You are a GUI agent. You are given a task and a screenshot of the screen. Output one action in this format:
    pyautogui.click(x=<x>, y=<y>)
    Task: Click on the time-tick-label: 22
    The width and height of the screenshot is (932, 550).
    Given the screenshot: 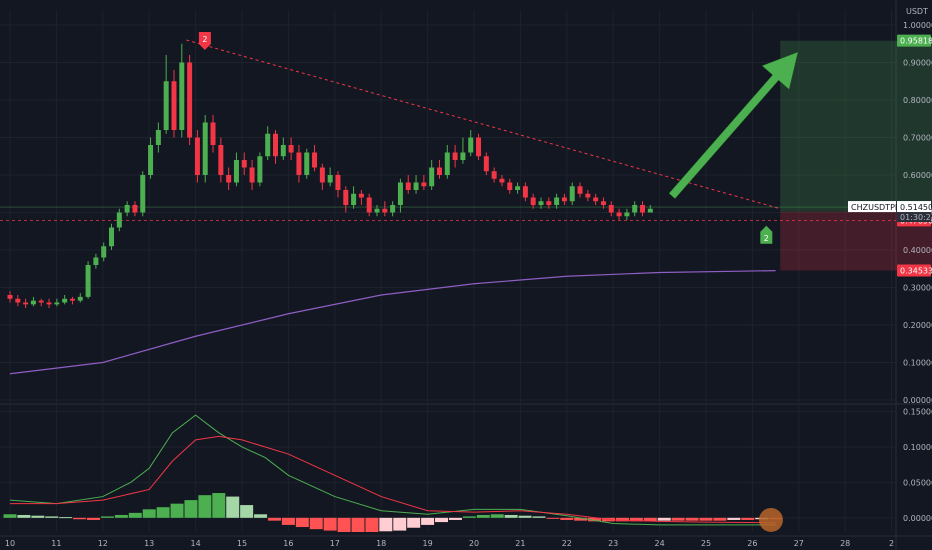 What is the action you would take?
    pyautogui.click(x=567, y=543)
    